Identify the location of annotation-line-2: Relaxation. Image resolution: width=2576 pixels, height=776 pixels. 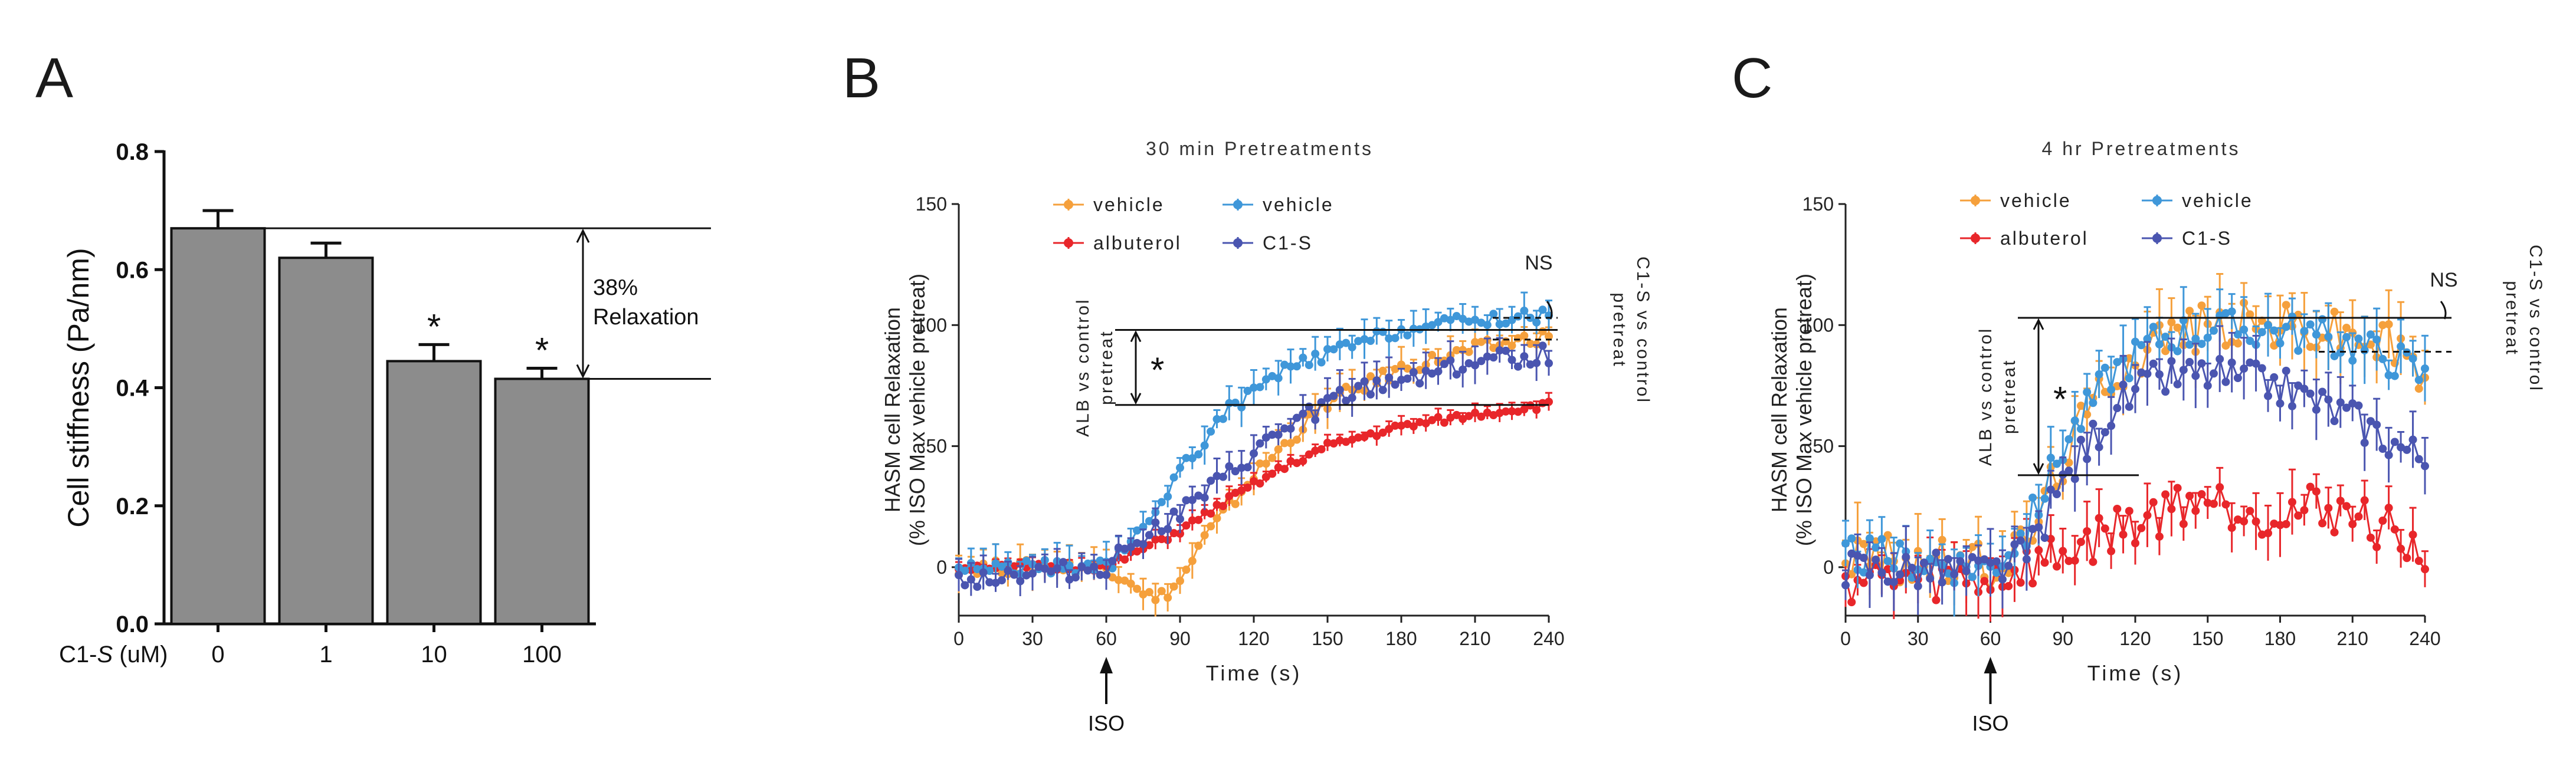
(646, 317).